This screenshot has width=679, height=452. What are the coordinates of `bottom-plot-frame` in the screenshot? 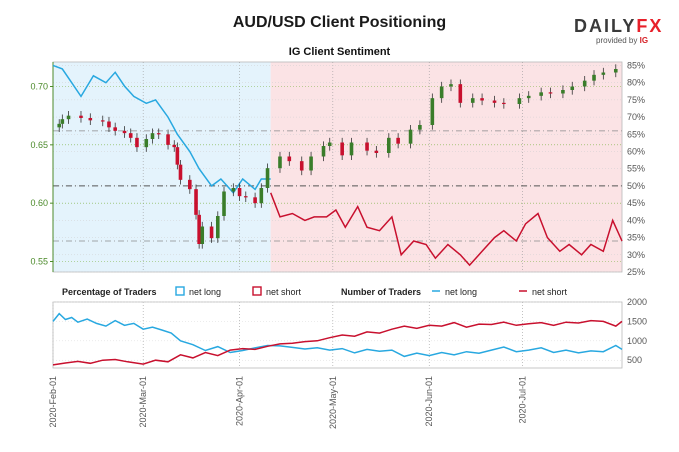 It's located at (337, 335).